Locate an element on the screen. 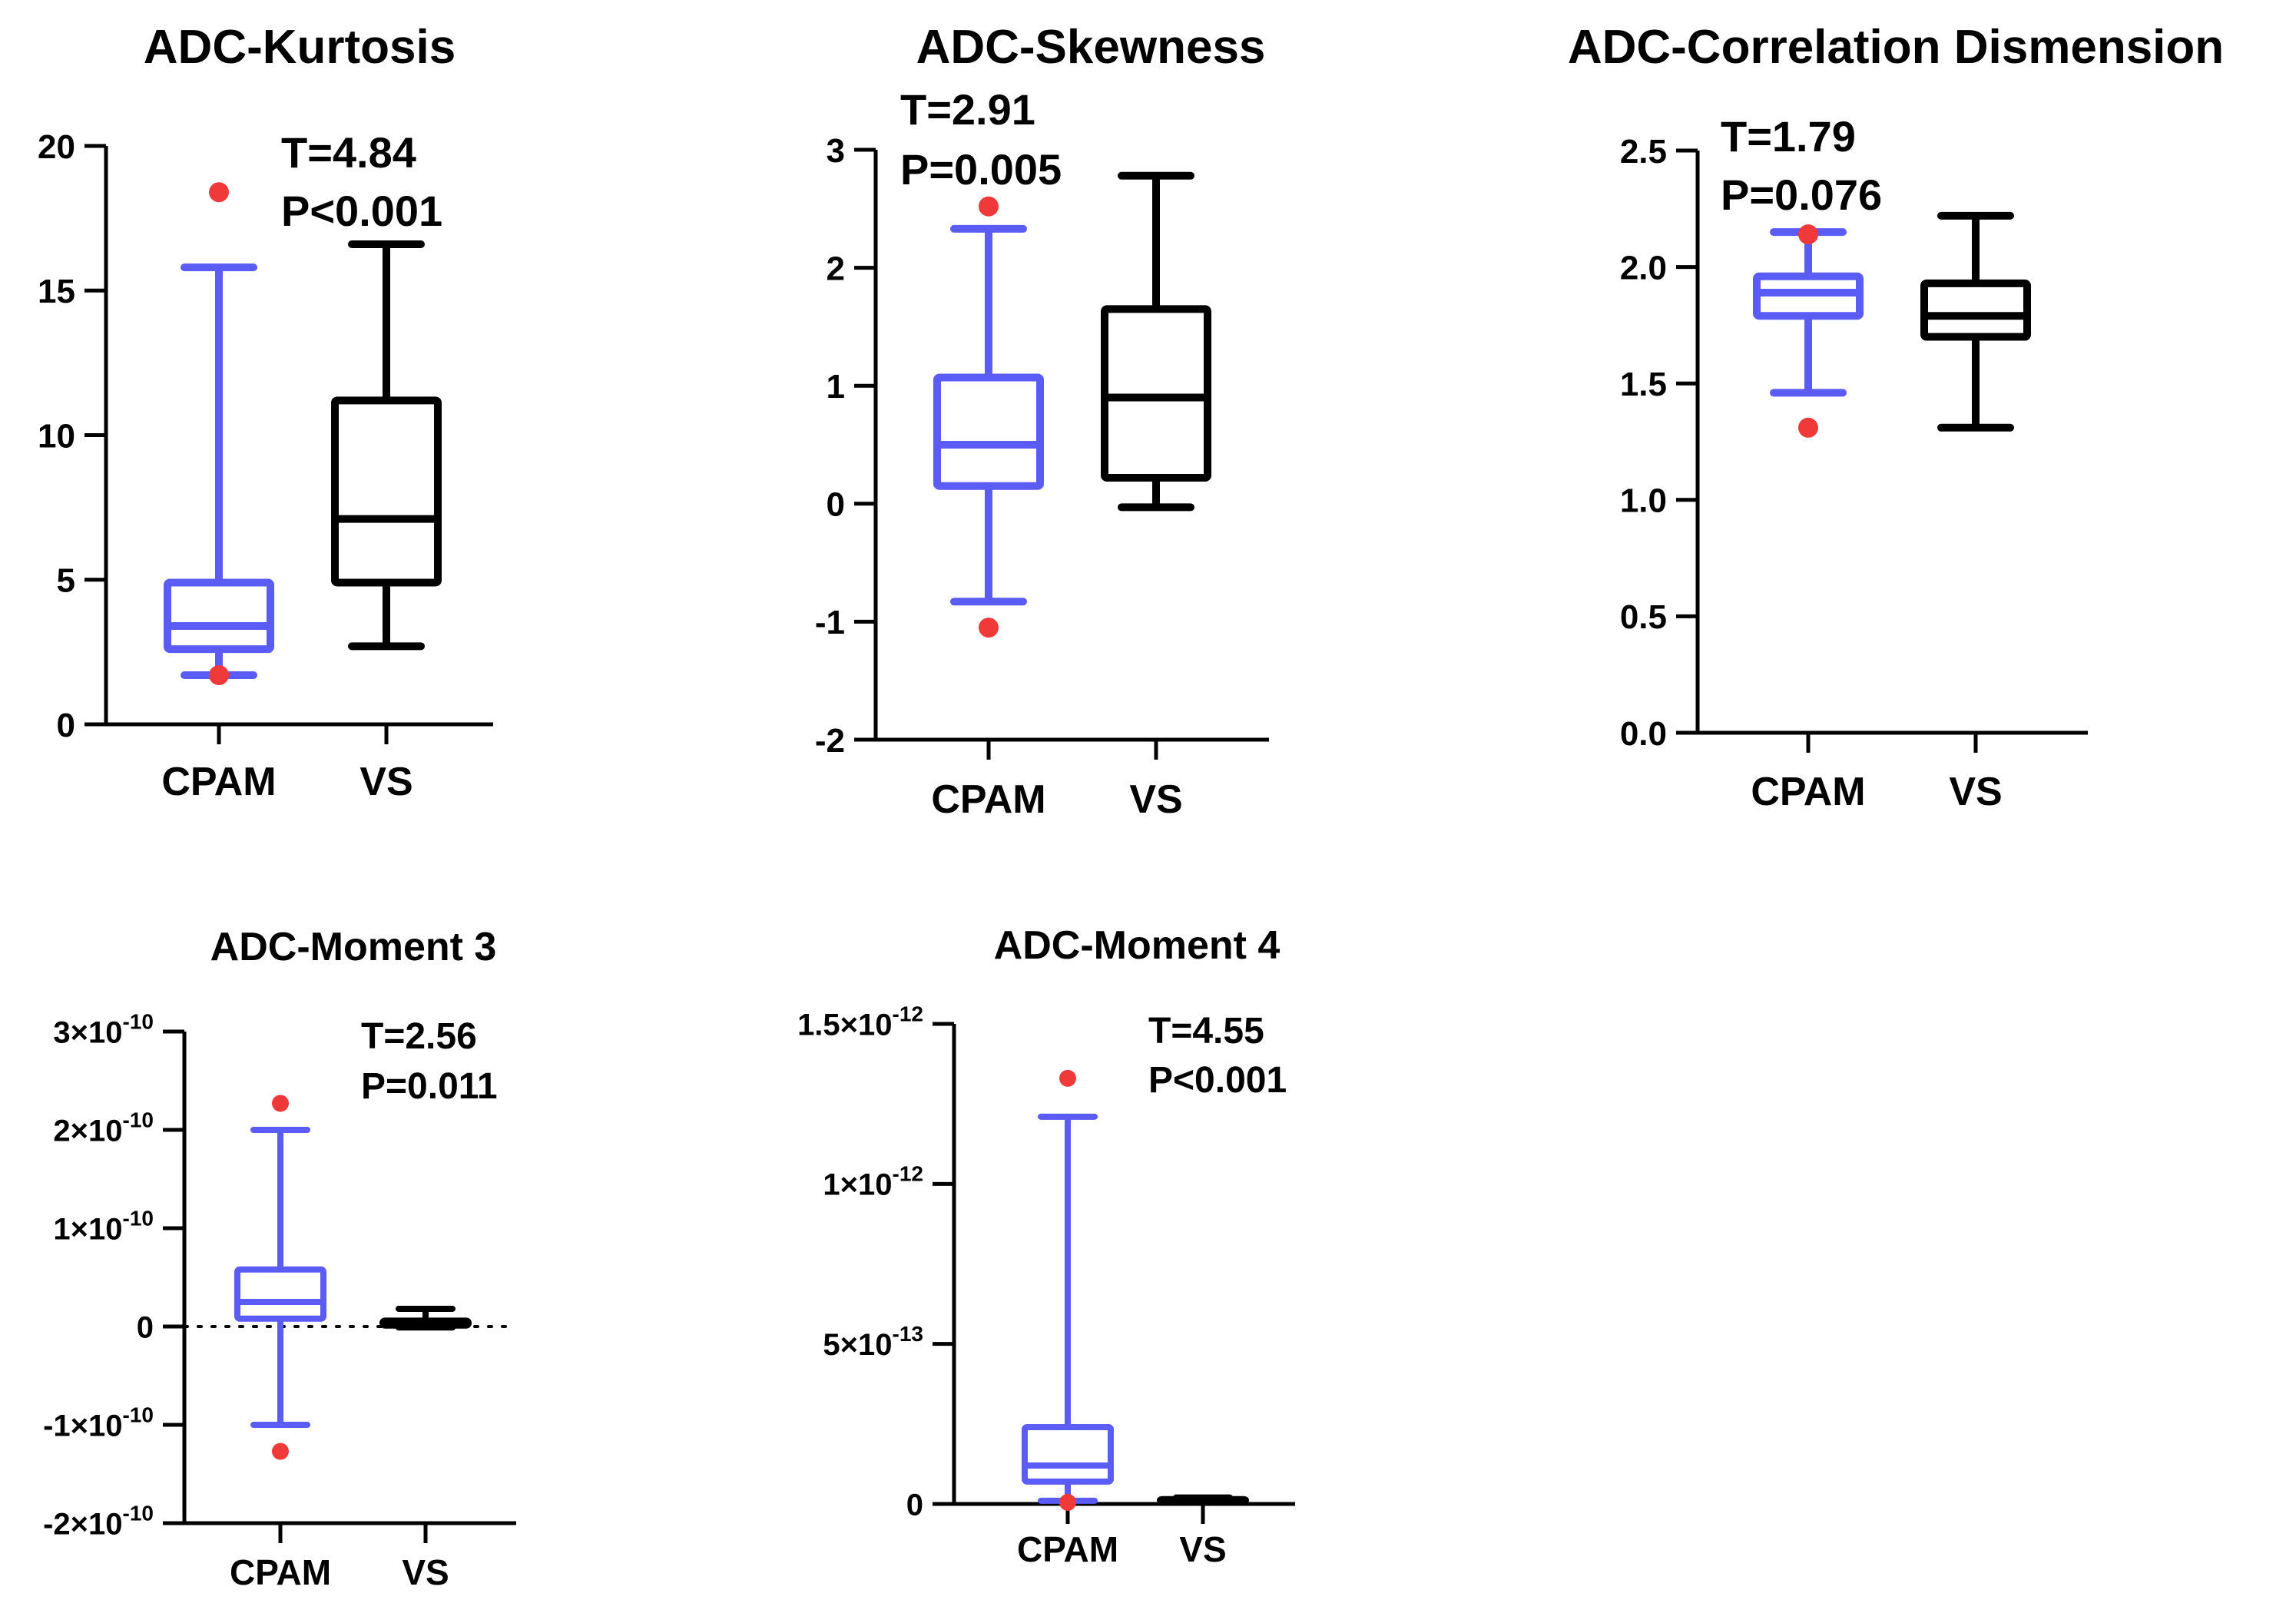 The height and width of the screenshot is (1623, 2296). chart-title: ADC-Correlation Dismension is located at coordinates (1896, 47).